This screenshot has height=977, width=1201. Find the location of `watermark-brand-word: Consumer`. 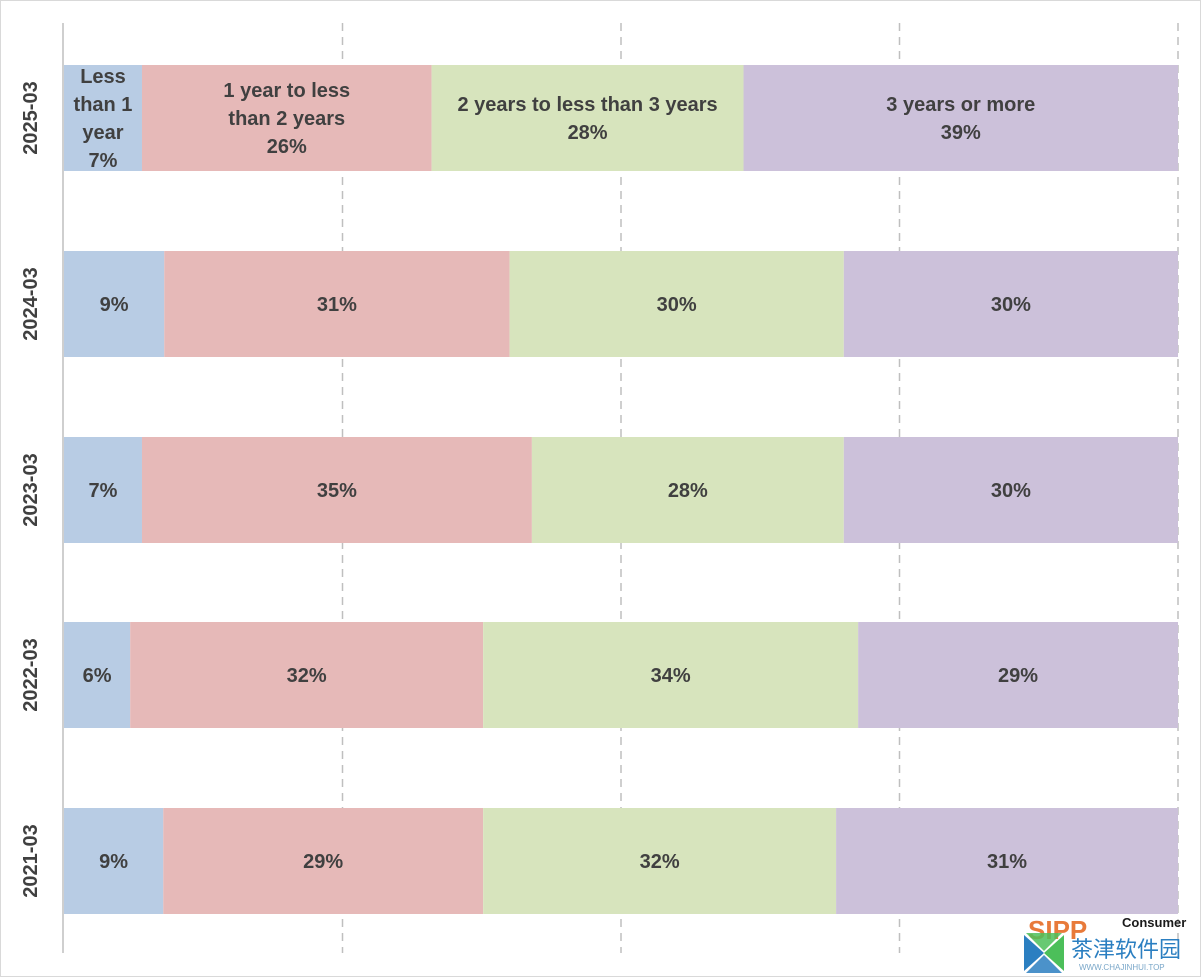

watermark-brand-word: Consumer is located at coordinates (1154, 922).